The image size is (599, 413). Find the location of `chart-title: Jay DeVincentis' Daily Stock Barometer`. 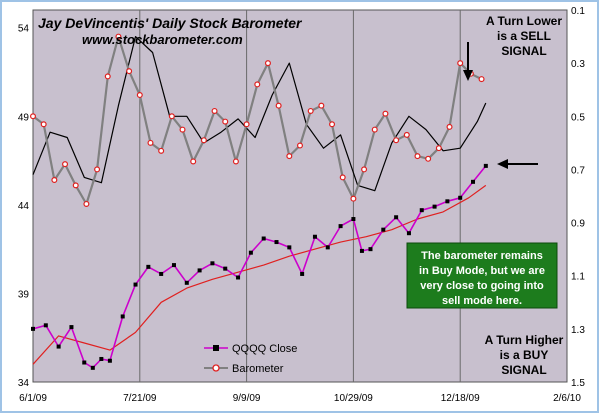

chart-title: Jay DeVincentis' Daily Stock Barometer is located at coordinates (170, 23).